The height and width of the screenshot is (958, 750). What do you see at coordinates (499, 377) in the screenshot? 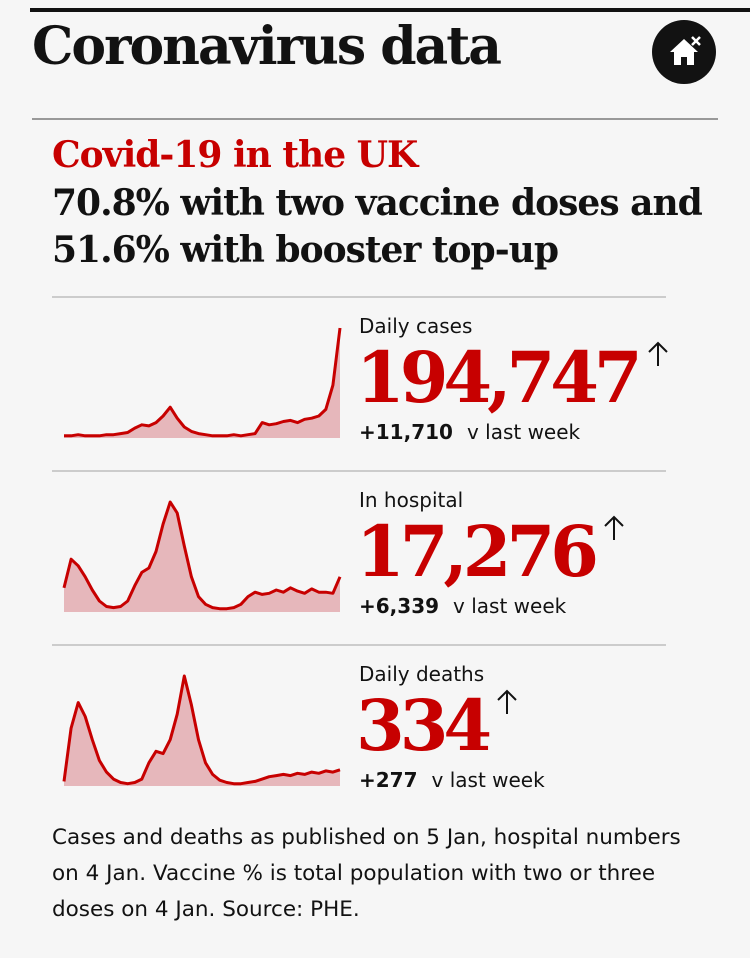
I see `stat-value: 194,747` at bounding box center [499, 377].